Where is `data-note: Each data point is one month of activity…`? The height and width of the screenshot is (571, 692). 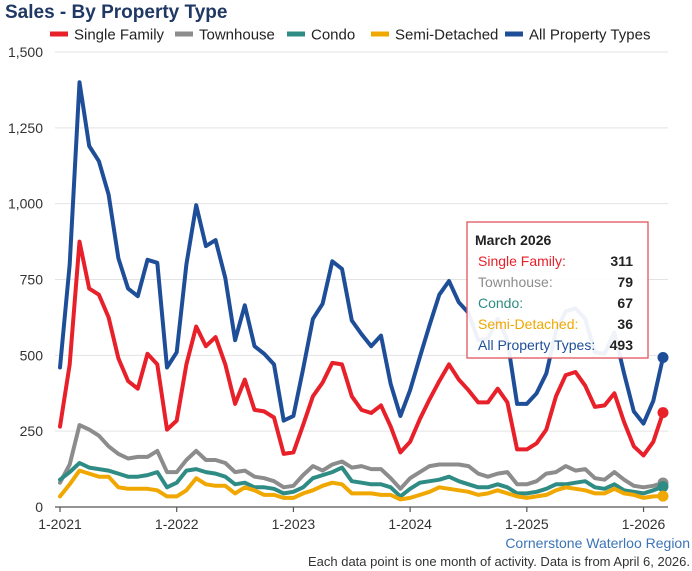 data-note: Each data point is one month of activity… is located at coordinates (499, 561).